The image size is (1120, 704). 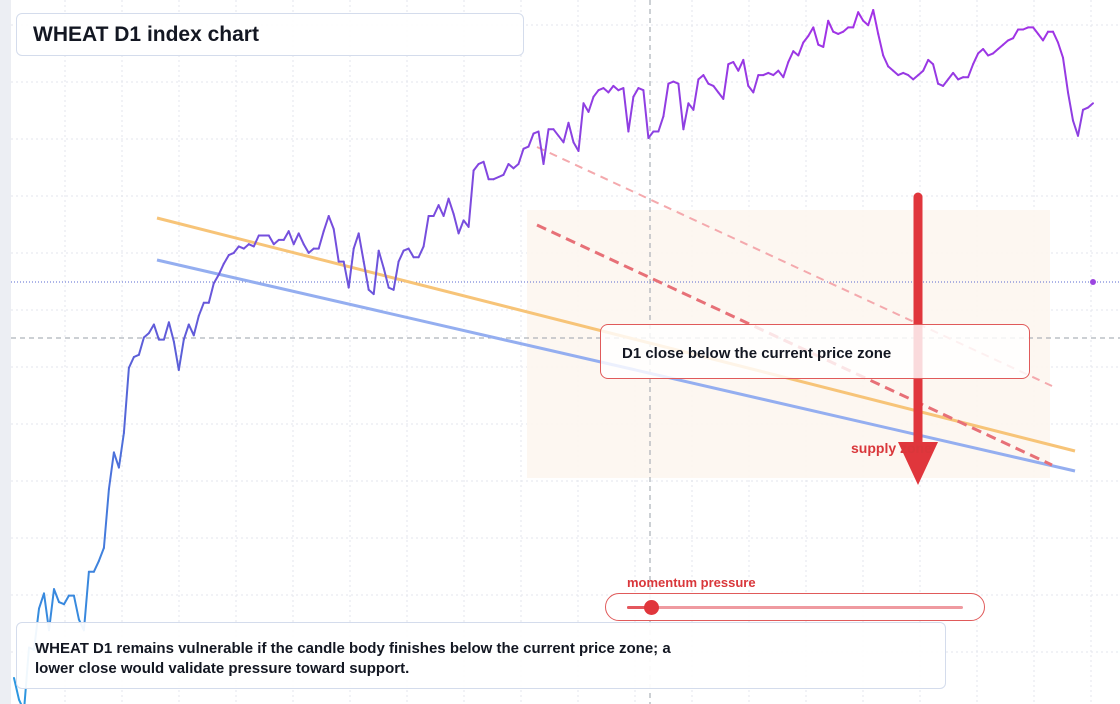 I want to click on chart-title: WHEAT D1 index chart, so click(x=146, y=34).